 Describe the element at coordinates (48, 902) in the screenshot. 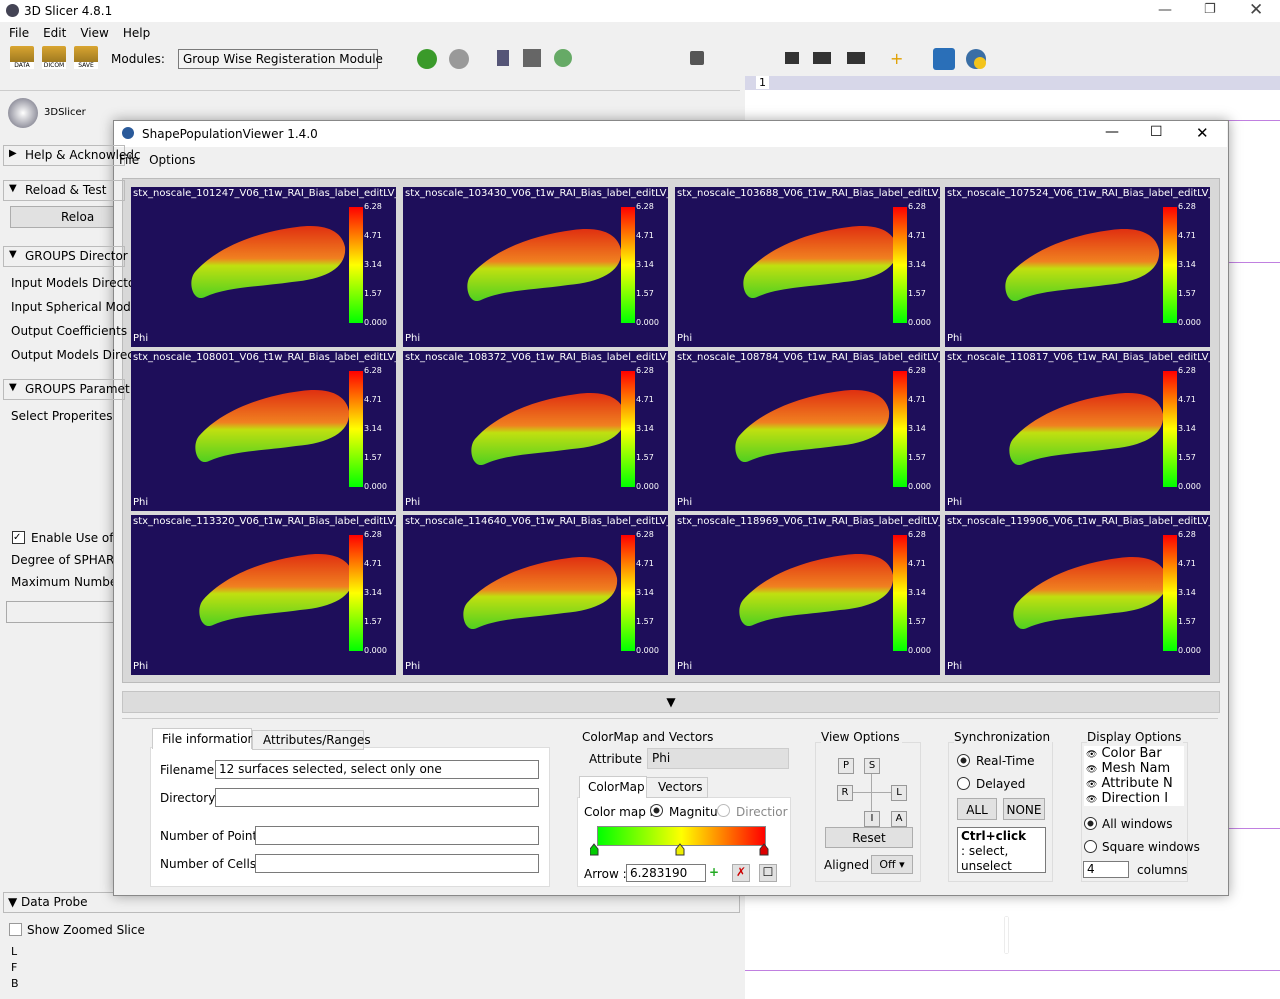

I see `data-probe-title: ▼ Data Probe` at that location.